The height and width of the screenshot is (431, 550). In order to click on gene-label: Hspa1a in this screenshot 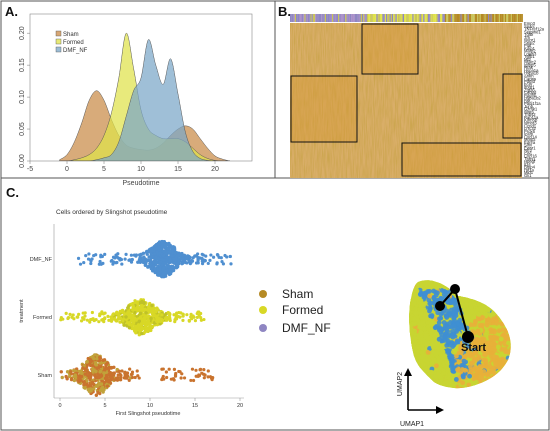, I will do `click(531, 70)`.